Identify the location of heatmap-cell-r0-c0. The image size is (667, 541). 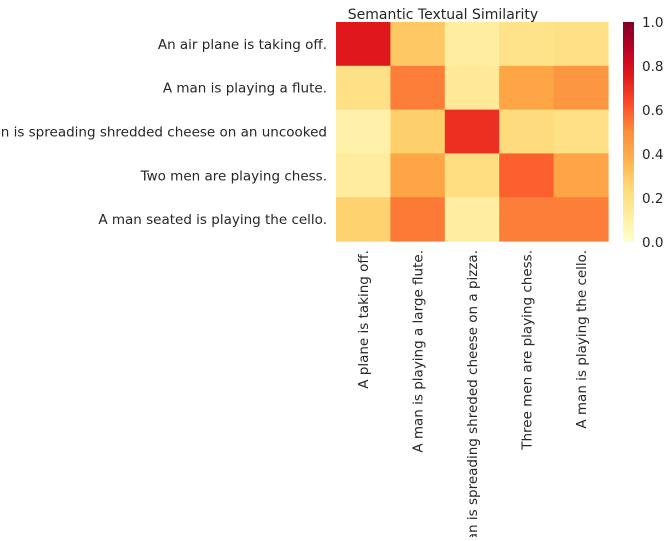
(363, 44).